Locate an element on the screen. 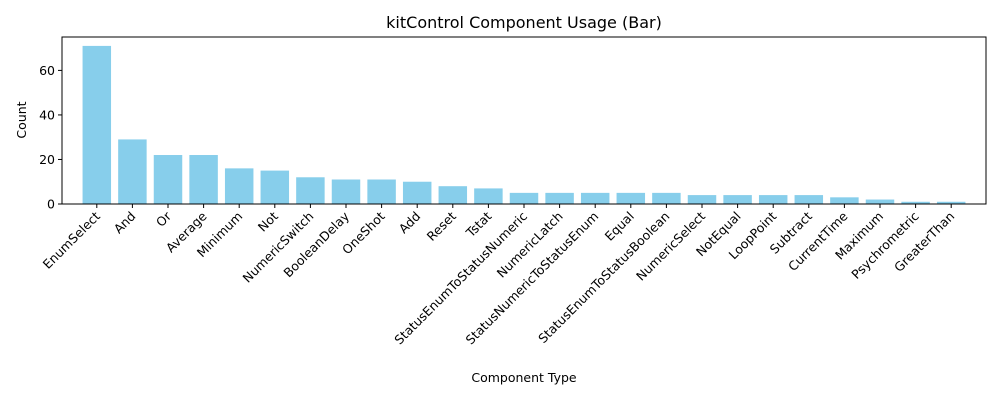  bar-Average is located at coordinates (203, 179).